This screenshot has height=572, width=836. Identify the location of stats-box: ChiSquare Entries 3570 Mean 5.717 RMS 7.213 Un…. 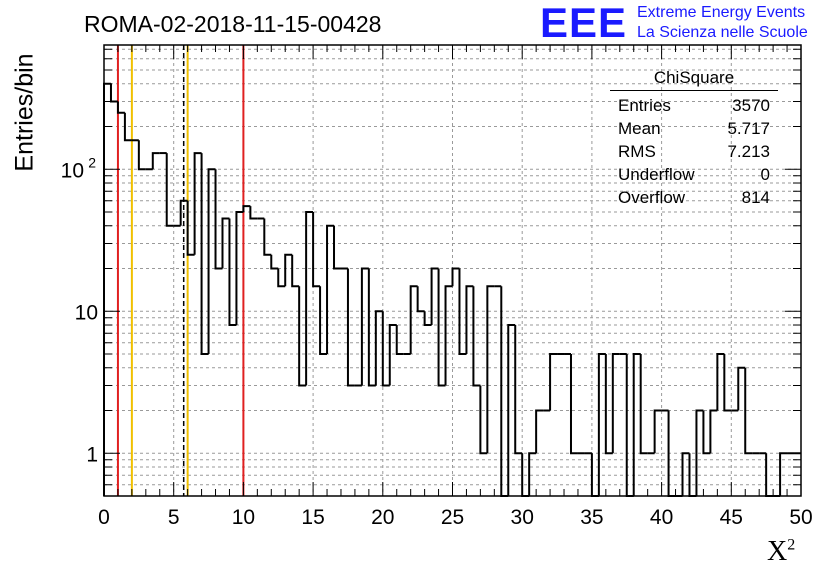
(694, 138).